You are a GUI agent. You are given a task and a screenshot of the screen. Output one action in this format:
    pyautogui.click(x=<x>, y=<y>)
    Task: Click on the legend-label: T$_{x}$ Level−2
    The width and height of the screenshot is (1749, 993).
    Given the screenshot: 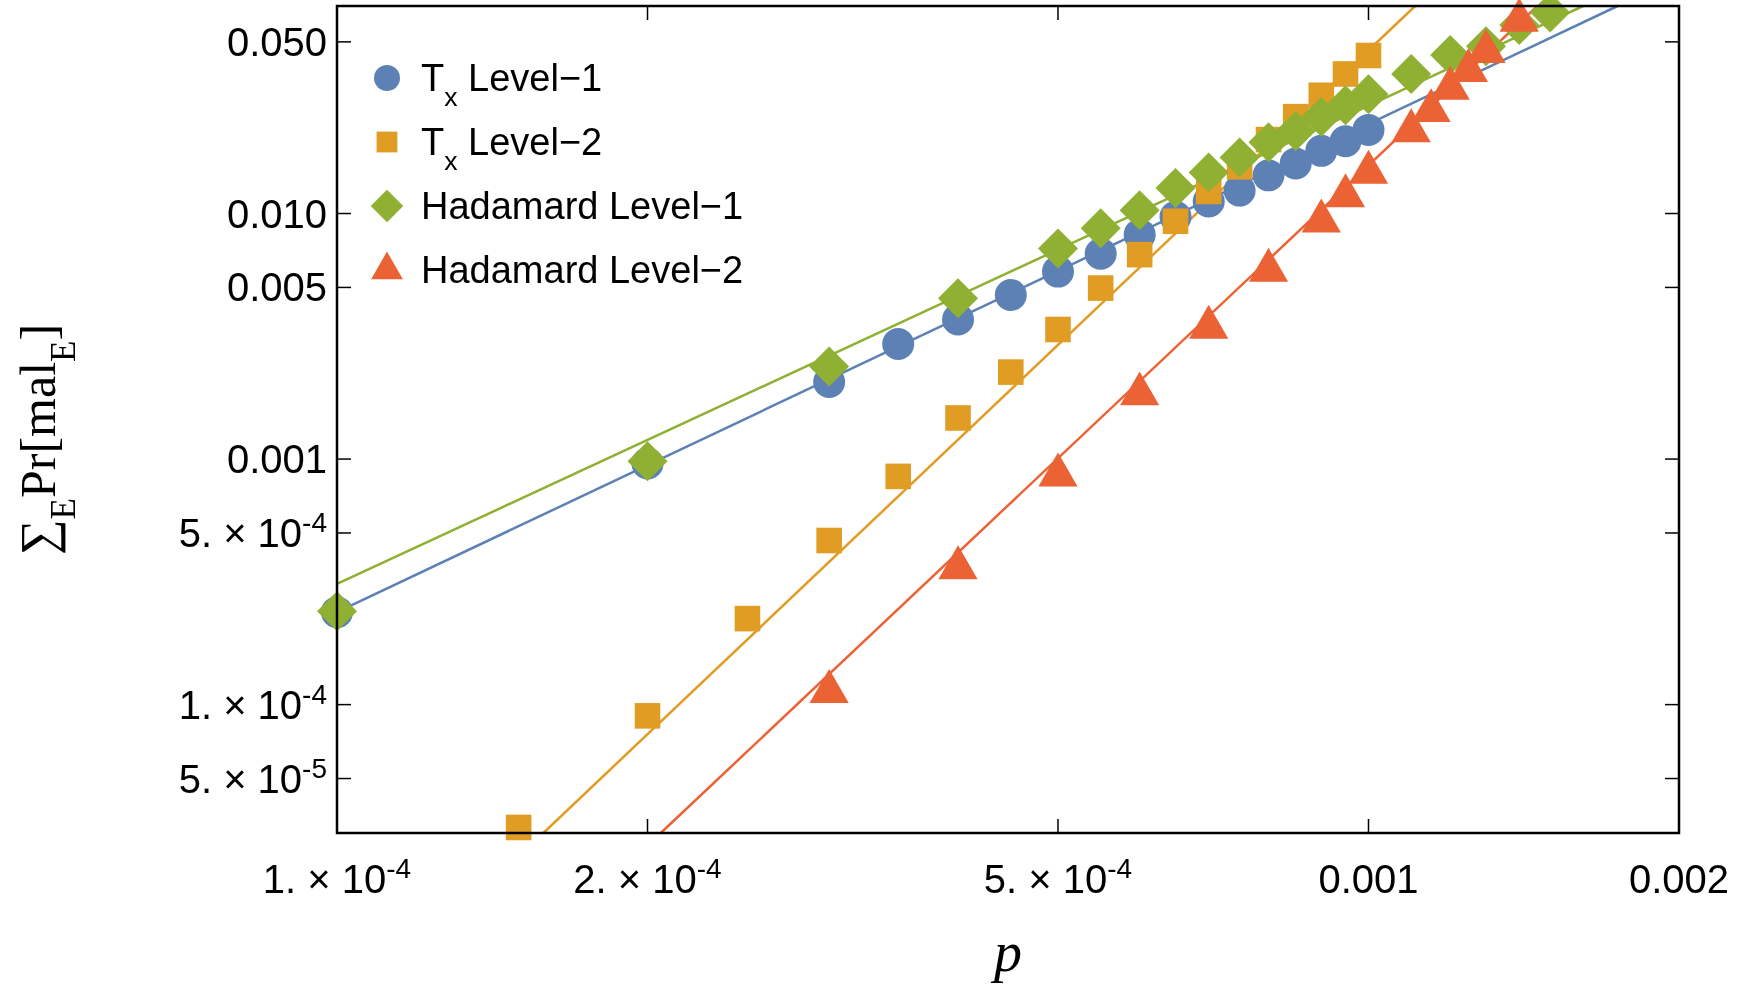 What is the action you would take?
    pyautogui.click(x=512, y=149)
    